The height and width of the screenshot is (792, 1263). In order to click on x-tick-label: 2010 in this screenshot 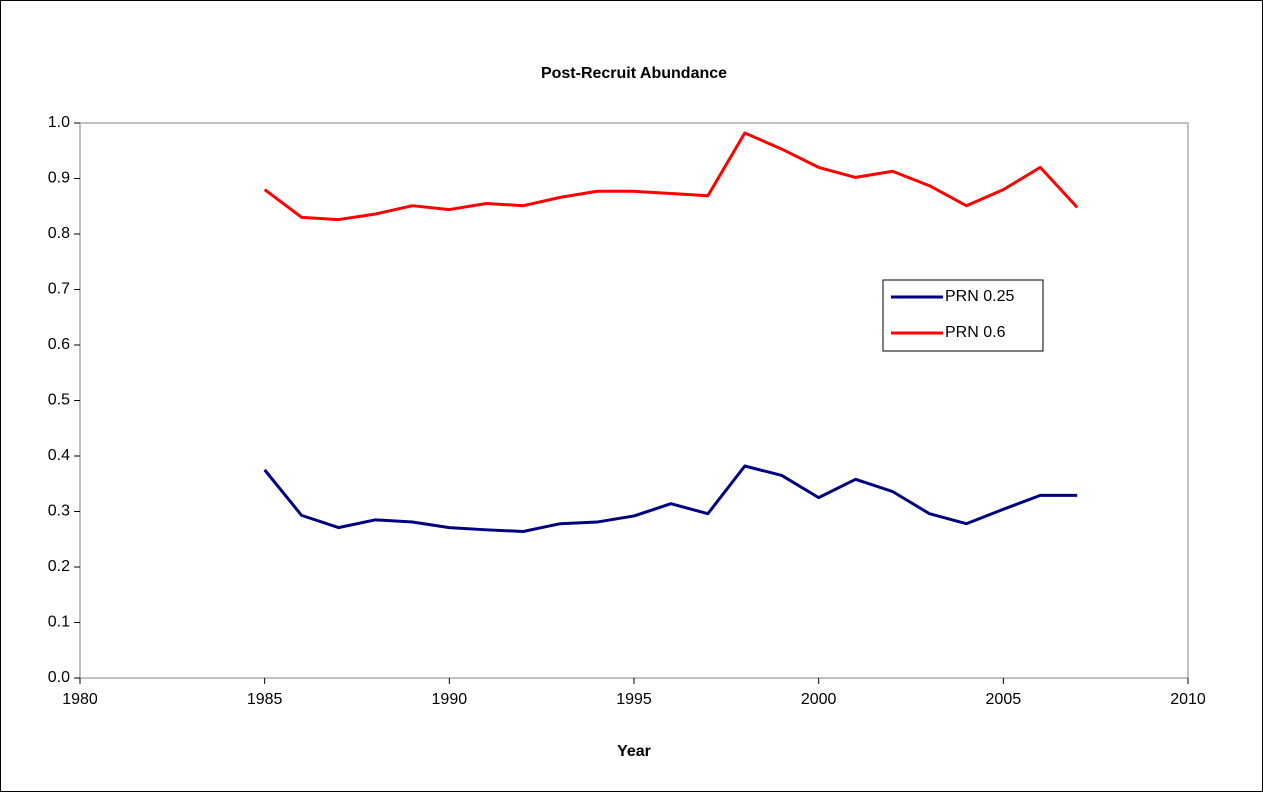, I will do `click(1188, 699)`.